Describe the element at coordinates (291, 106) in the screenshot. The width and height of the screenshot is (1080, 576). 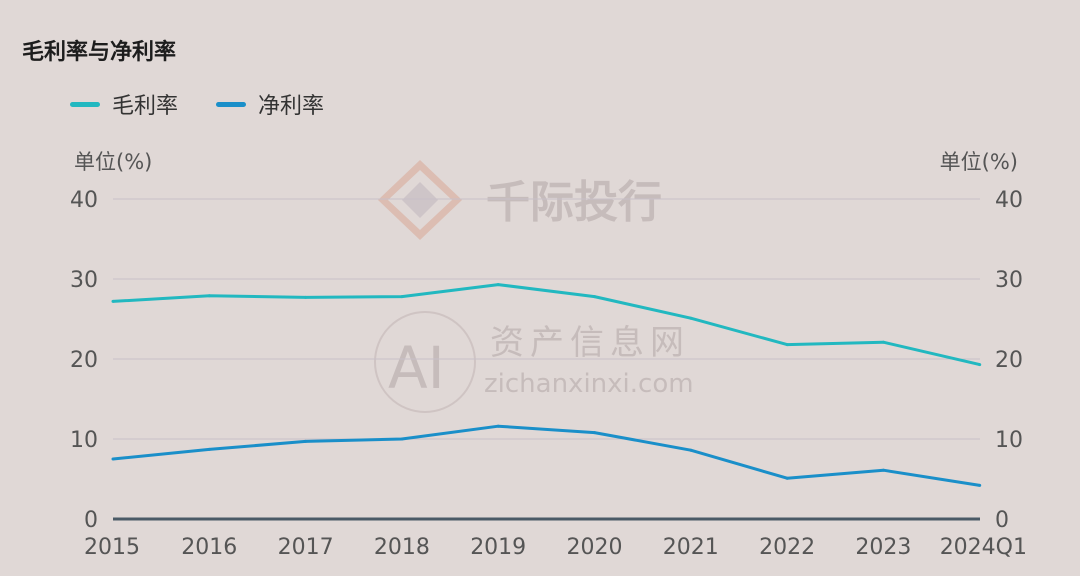
I see `legend-label-net-margin: 净利率` at that location.